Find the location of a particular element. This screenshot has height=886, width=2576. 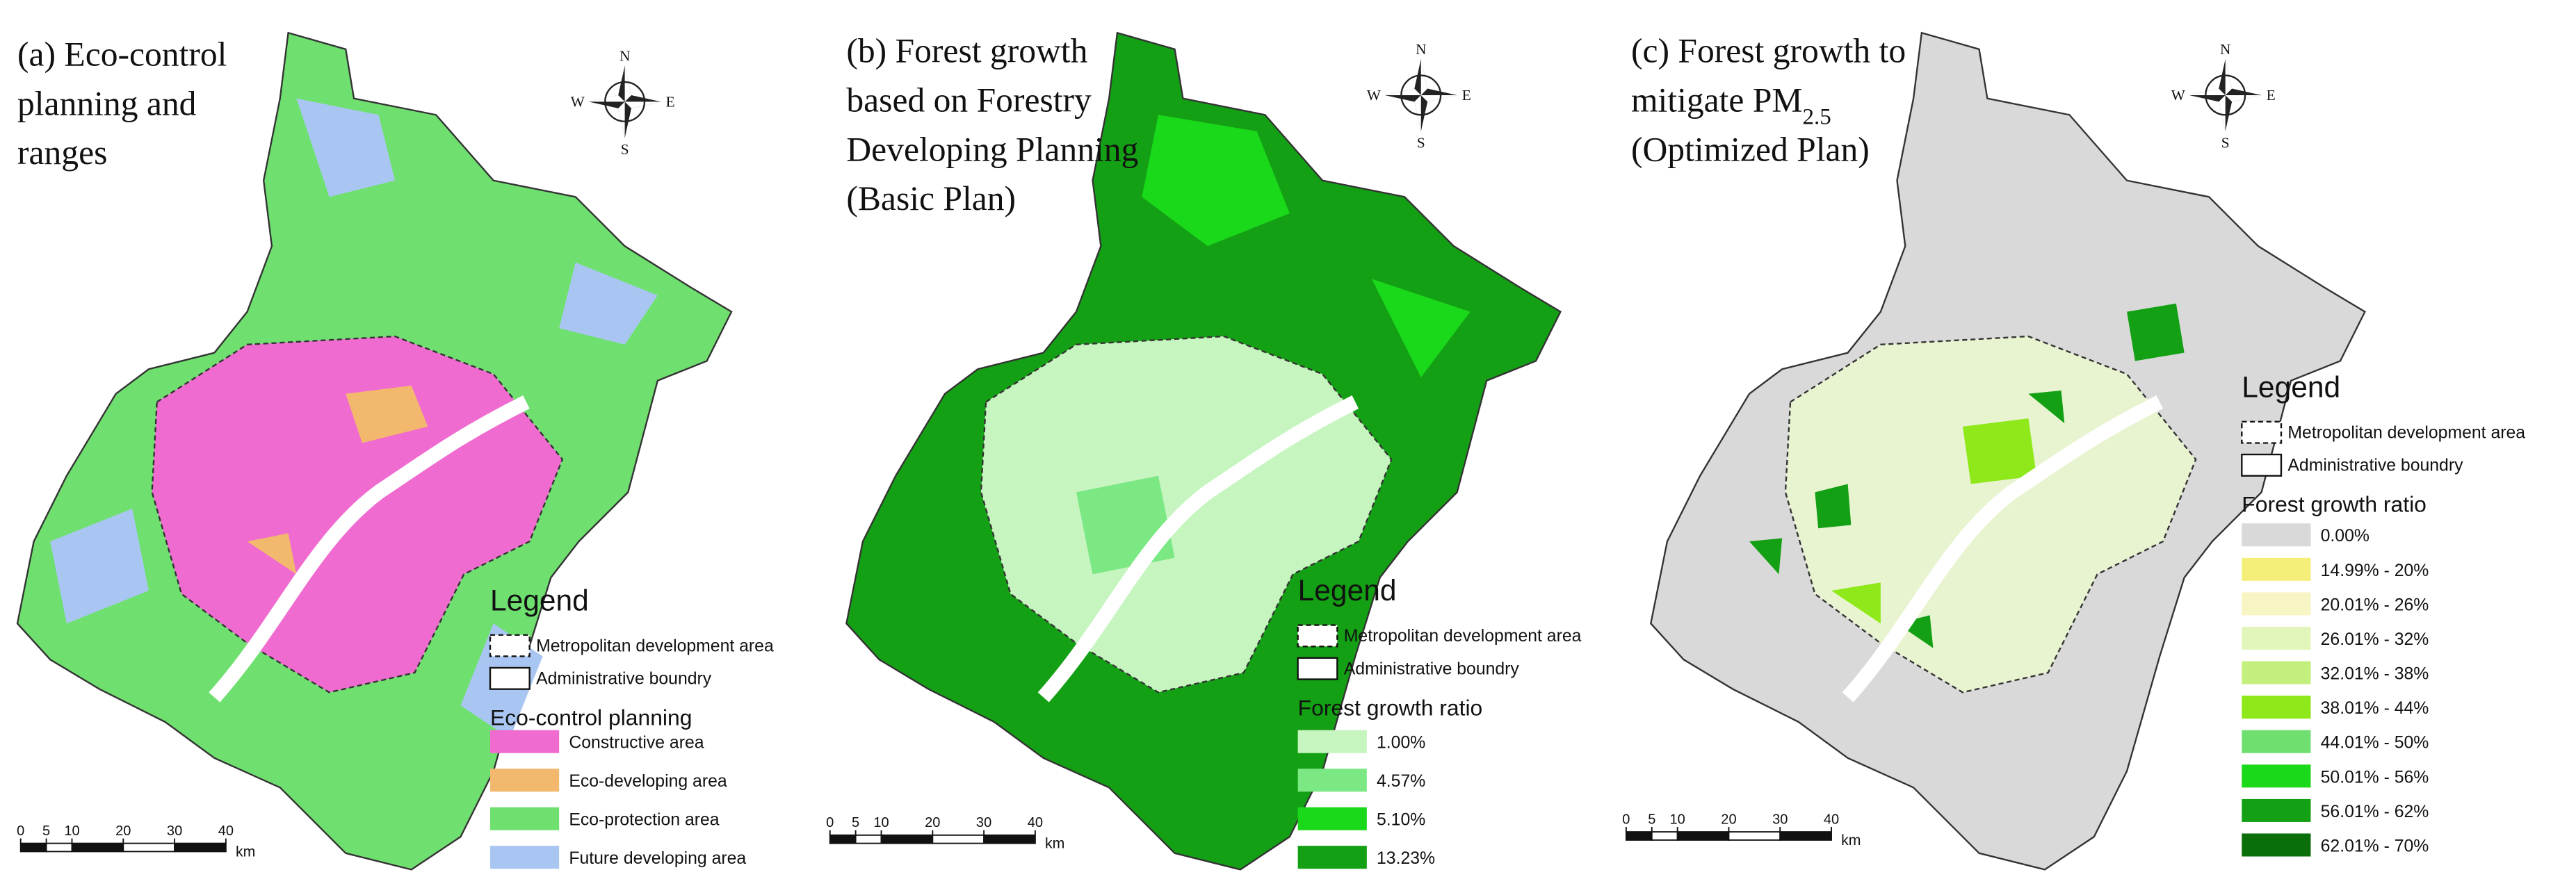

title-text: (Optimized Plan) is located at coordinates (1750, 149).